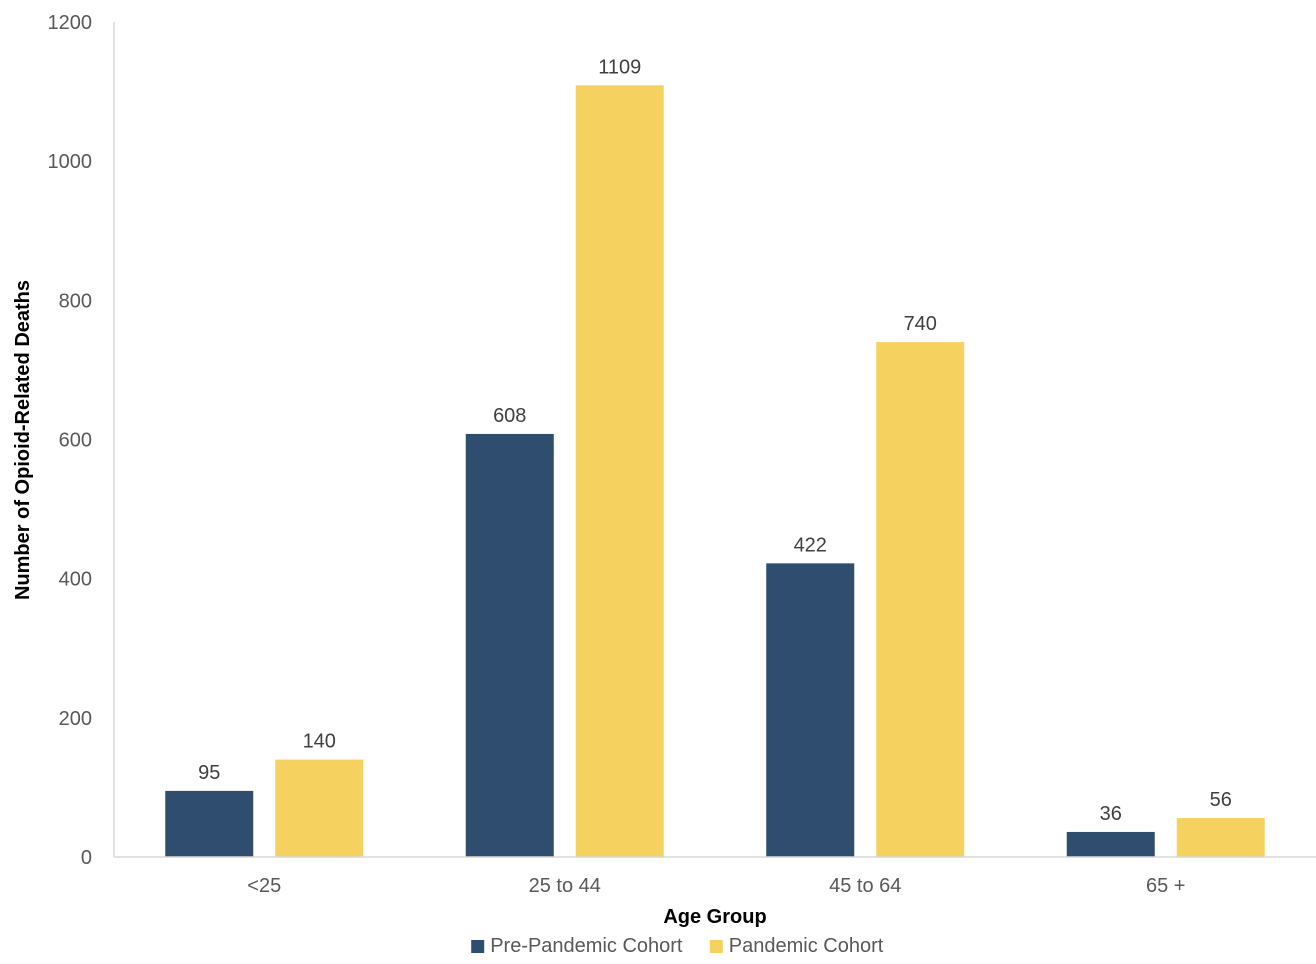 The height and width of the screenshot is (964, 1316). What do you see at coordinates (75, 301) in the screenshot?
I see `y-tick-label: 800` at bounding box center [75, 301].